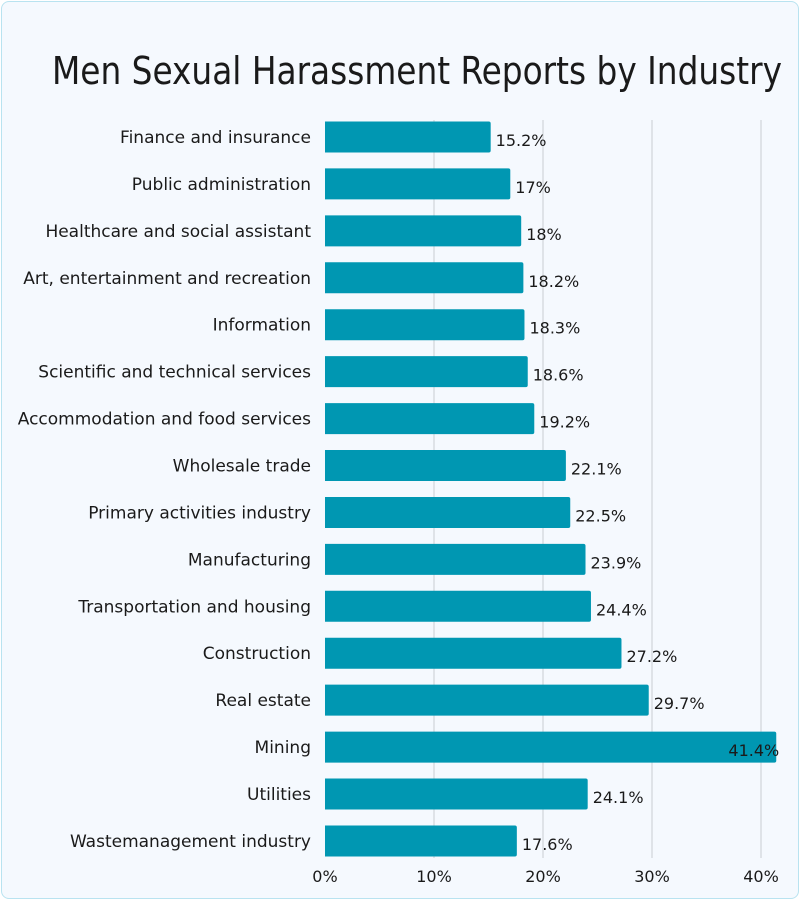  I want to click on x-tick-label: 20%, so click(543, 876).